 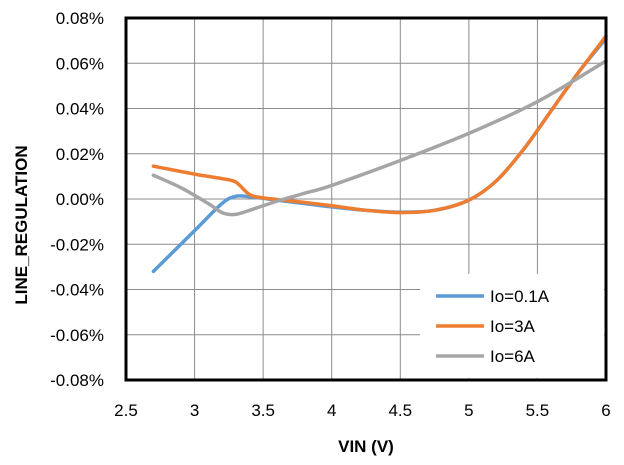 What do you see at coordinates (538, 410) in the screenshot?
I see `x-tick-label: 5.5` at bounding box center [538, 410].